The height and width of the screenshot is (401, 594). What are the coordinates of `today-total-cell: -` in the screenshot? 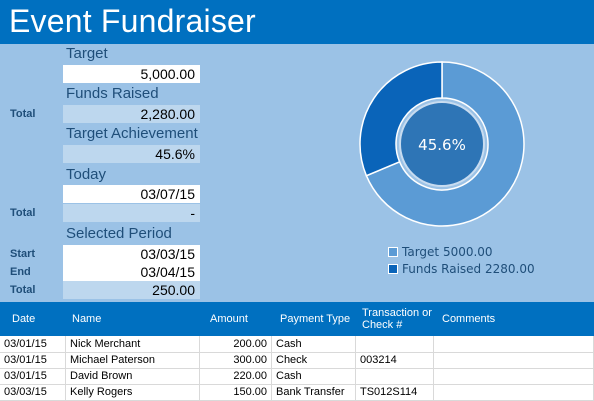 It's located at (131, 213).